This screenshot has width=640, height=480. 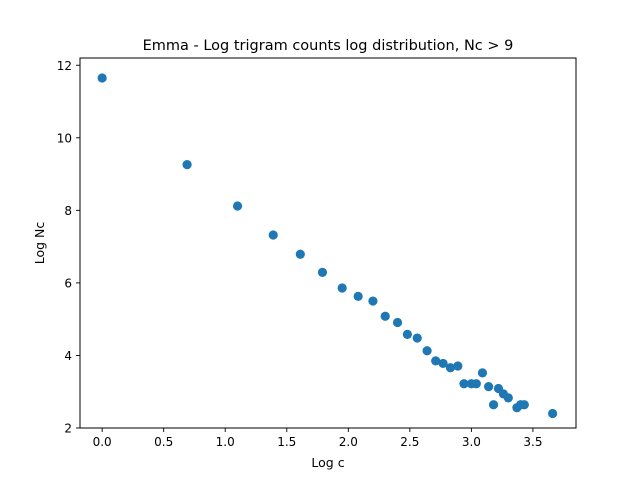 What do you see at coordinates (225, 442) in the screenshot?
I see `x-tick-label: 1.0` at bounding box center [225, 442].